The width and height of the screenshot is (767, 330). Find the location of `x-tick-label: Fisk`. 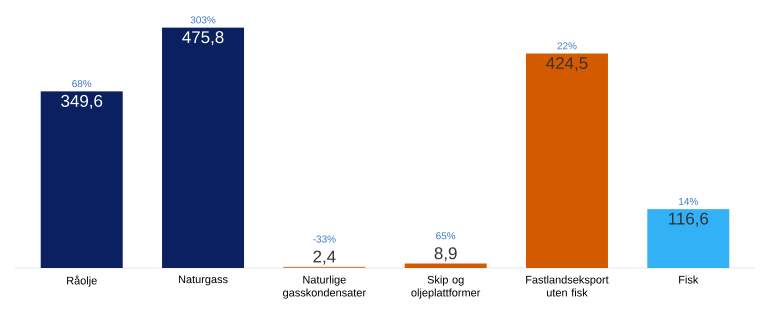

x-tick-label: Fisk is located at coordinates (688, 280).